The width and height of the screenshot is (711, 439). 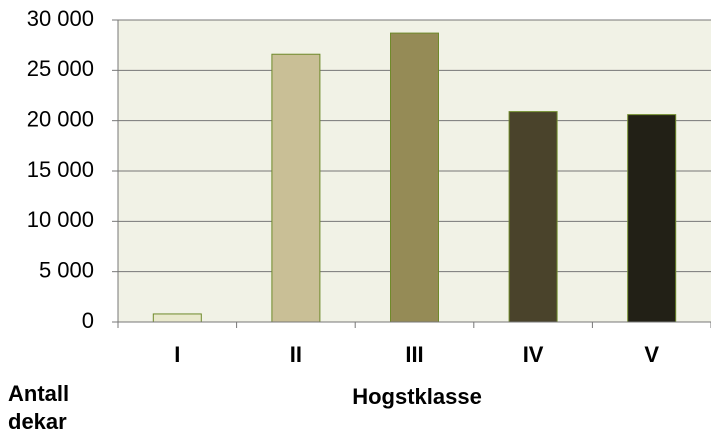 What do you see at coordinates (88, 320) in the screenshot?
I see `y-tick-label: 0` at bounding box center [88, 320].